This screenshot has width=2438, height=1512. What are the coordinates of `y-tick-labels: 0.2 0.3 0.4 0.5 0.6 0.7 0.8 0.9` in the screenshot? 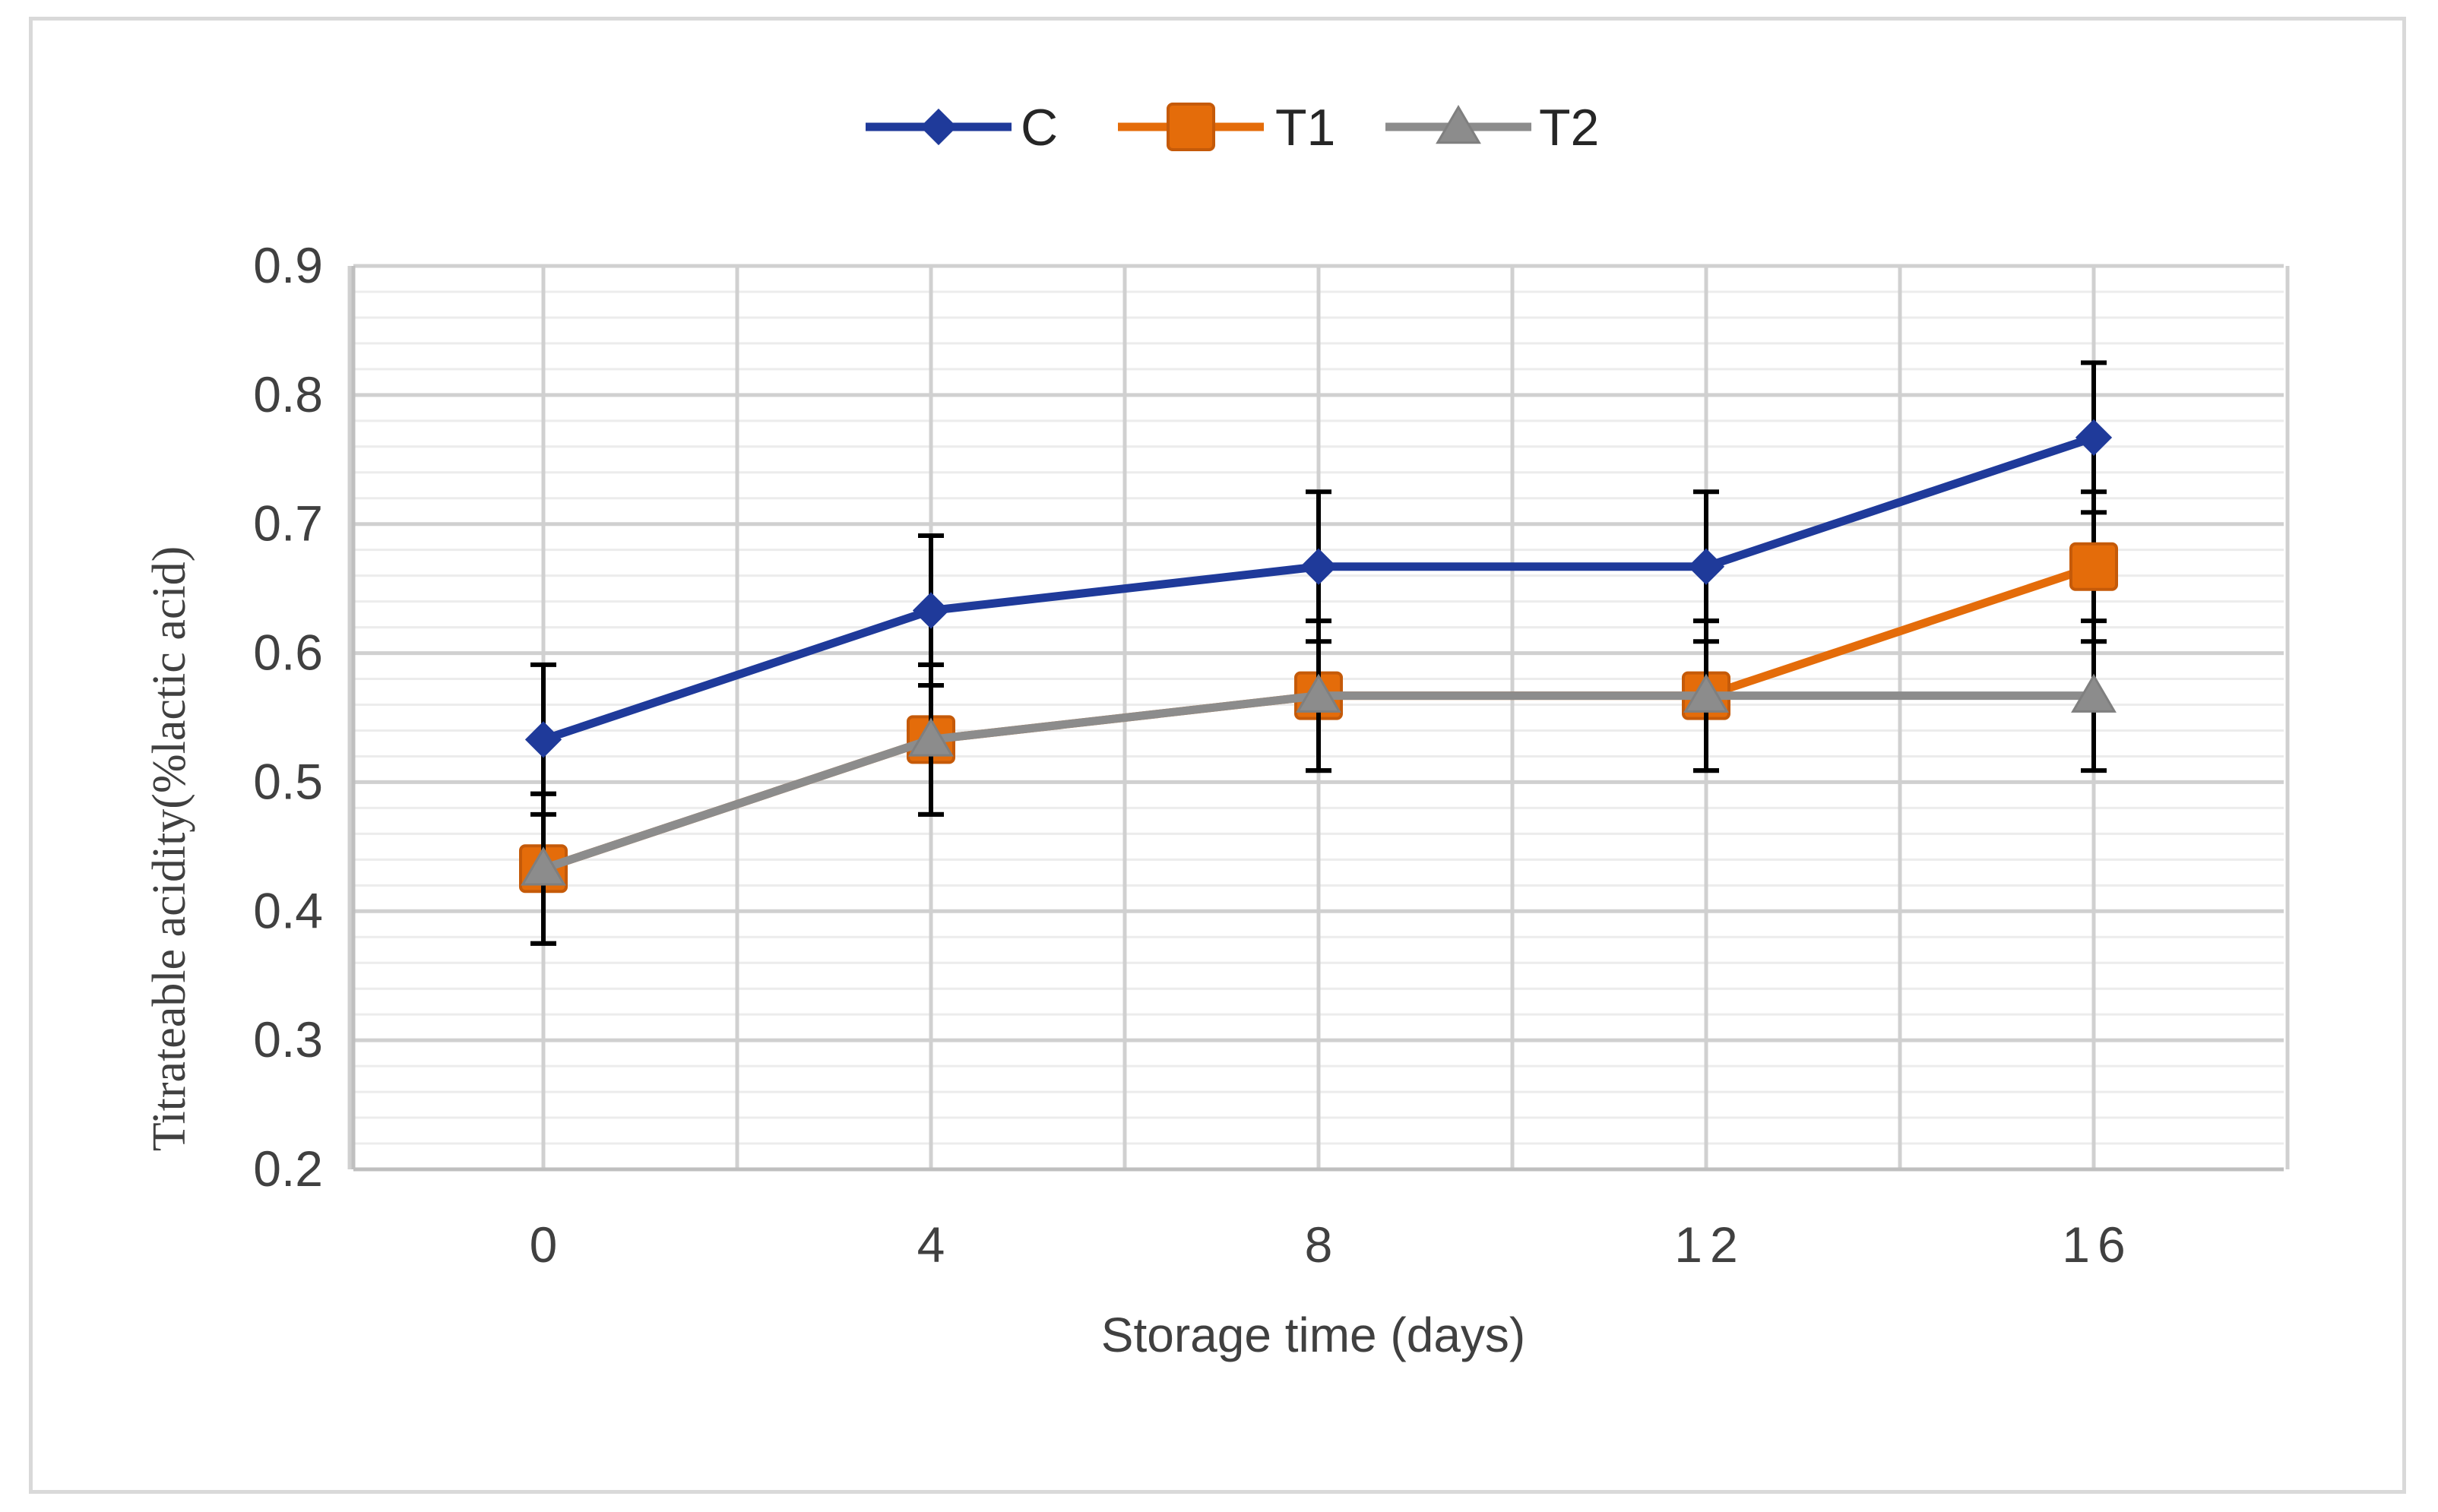 It's located at (288, 717).